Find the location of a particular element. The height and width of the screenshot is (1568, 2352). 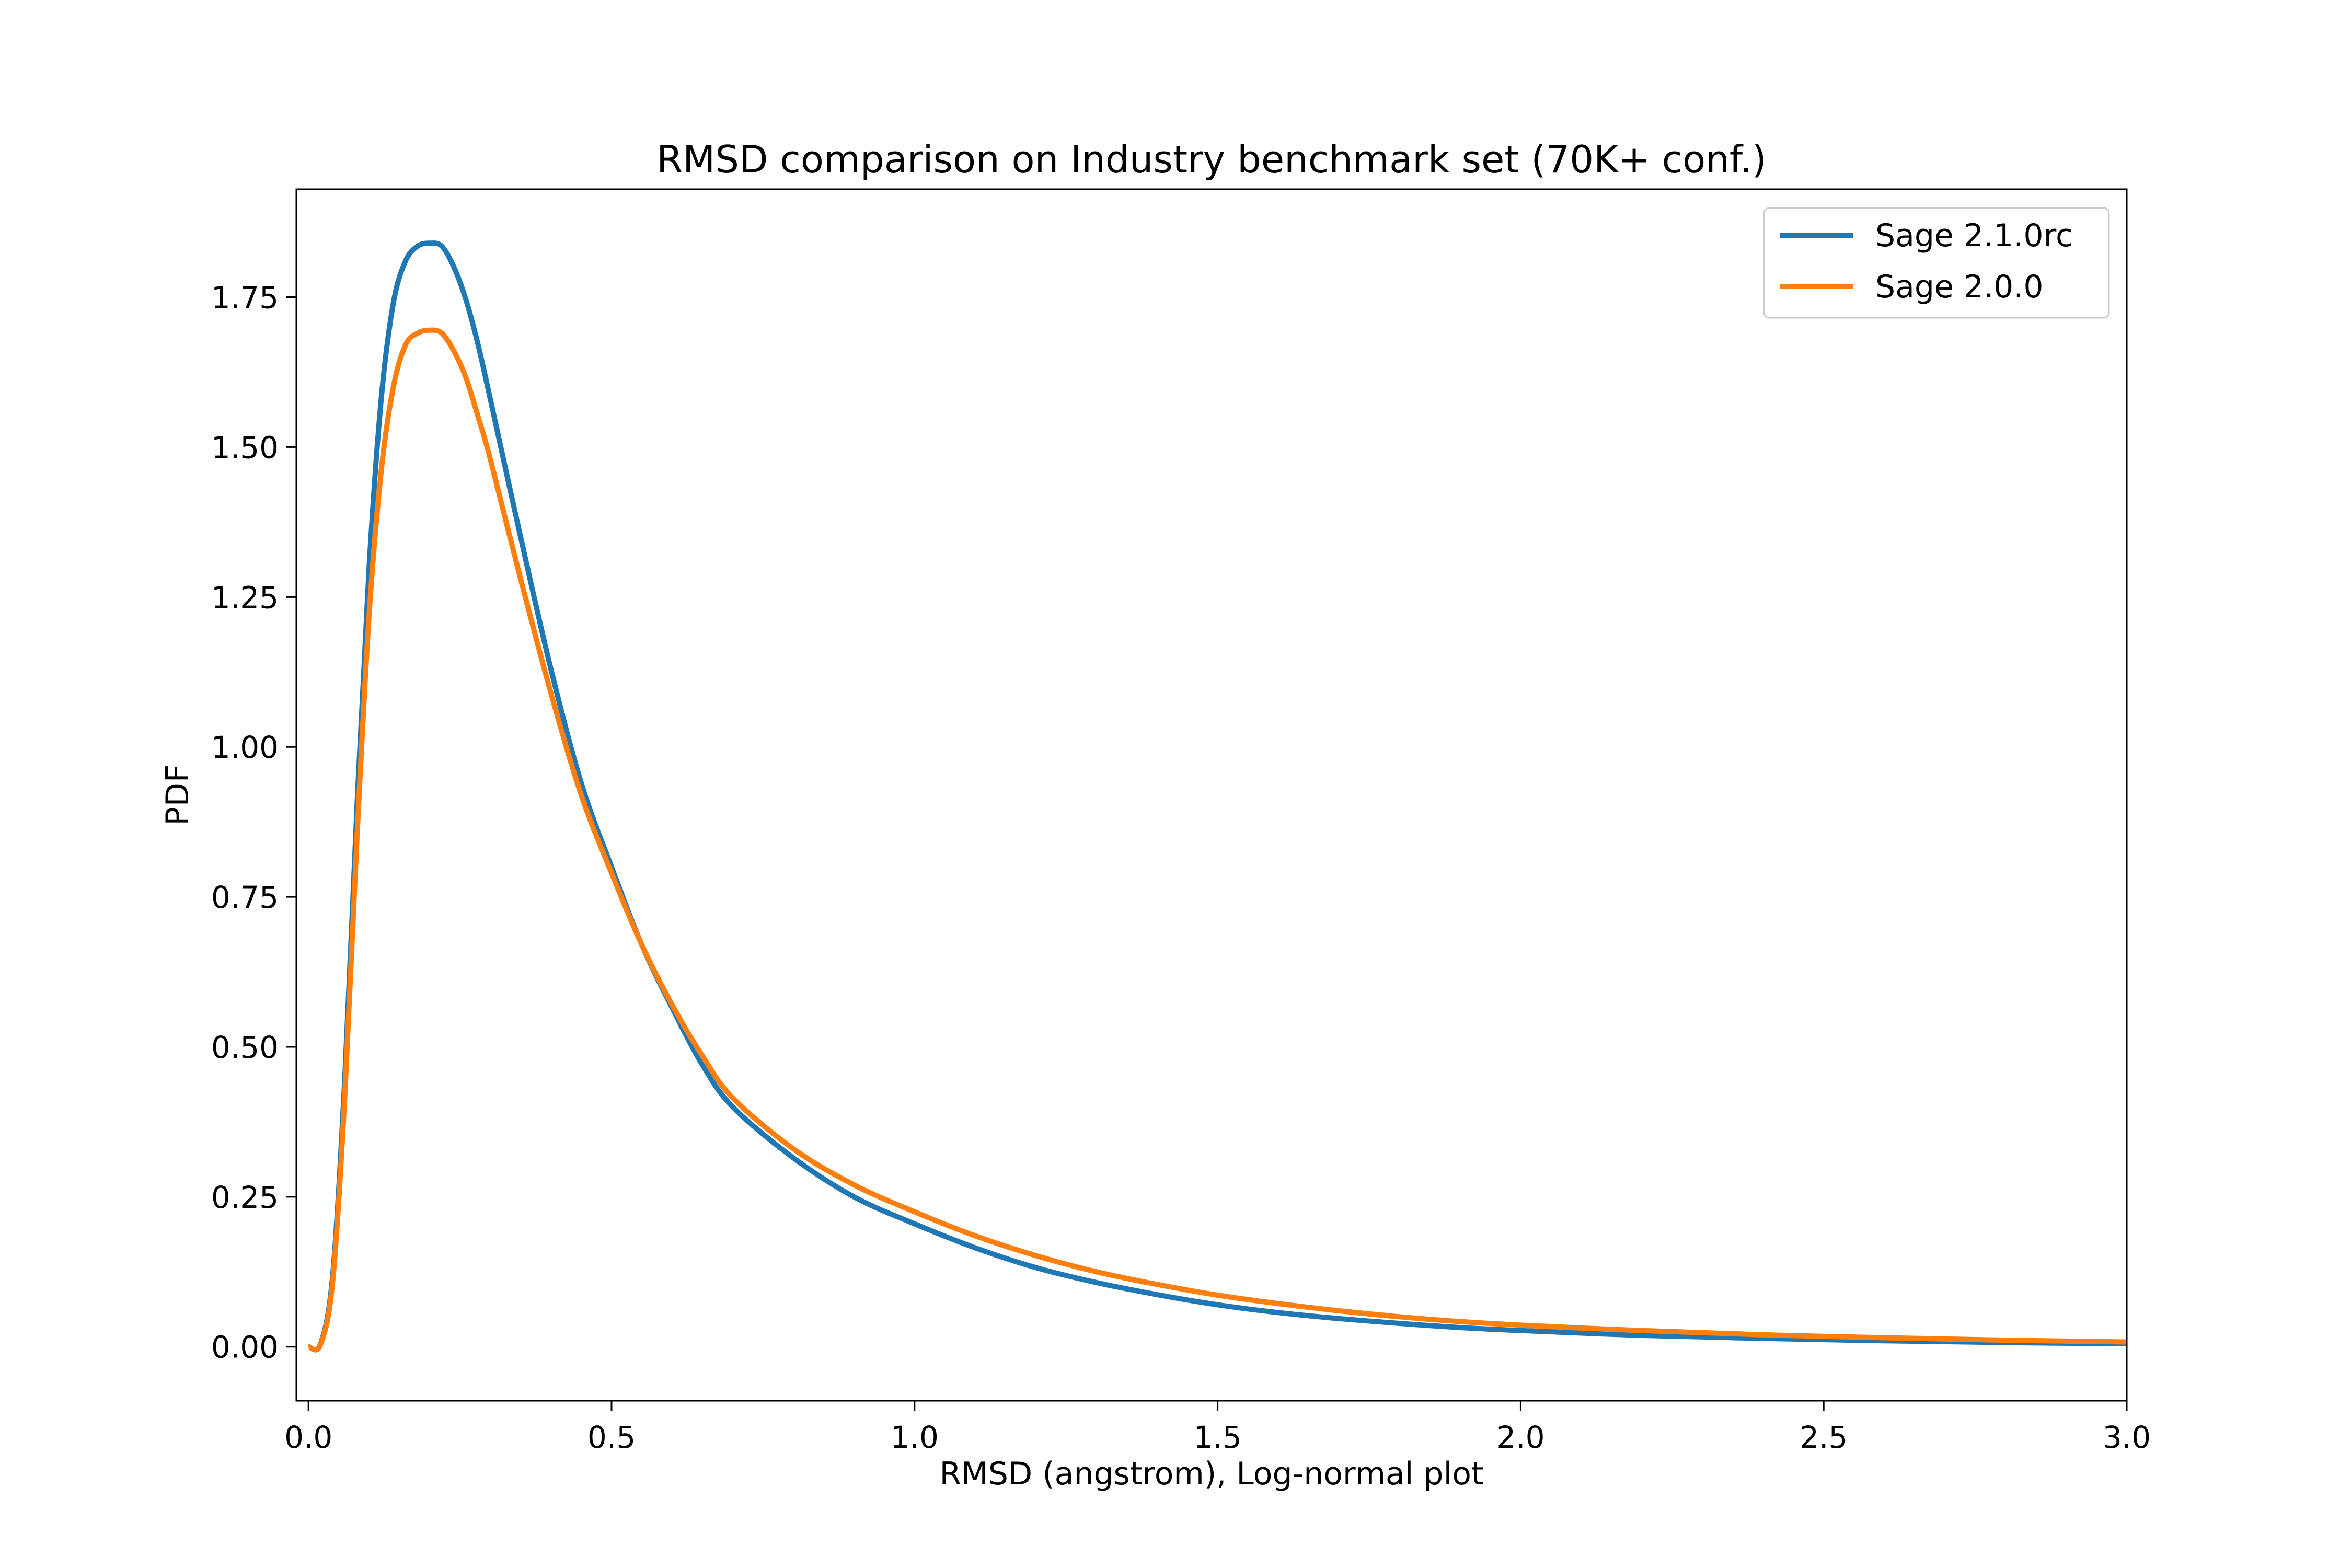

legend-label-sage-2-1-0rc: Sage 2.1.0rc is located at coordinates (1974, 235).